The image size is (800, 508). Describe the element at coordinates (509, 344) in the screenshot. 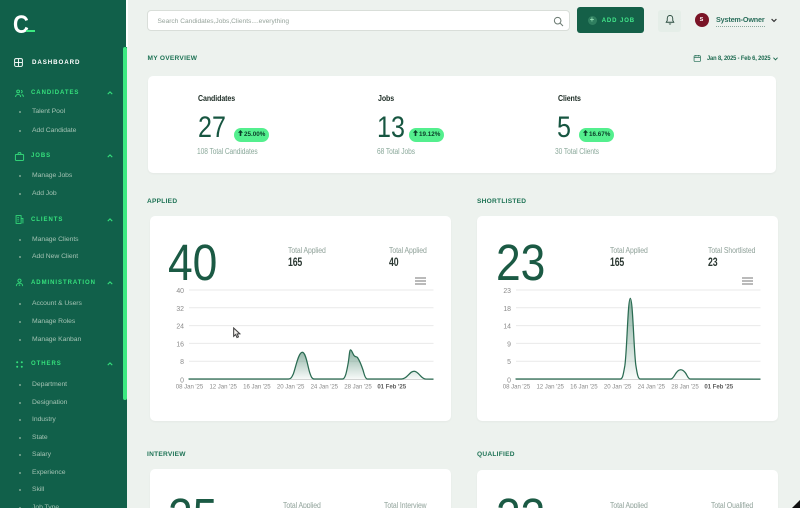

I see `svg-text: 9` at that location.